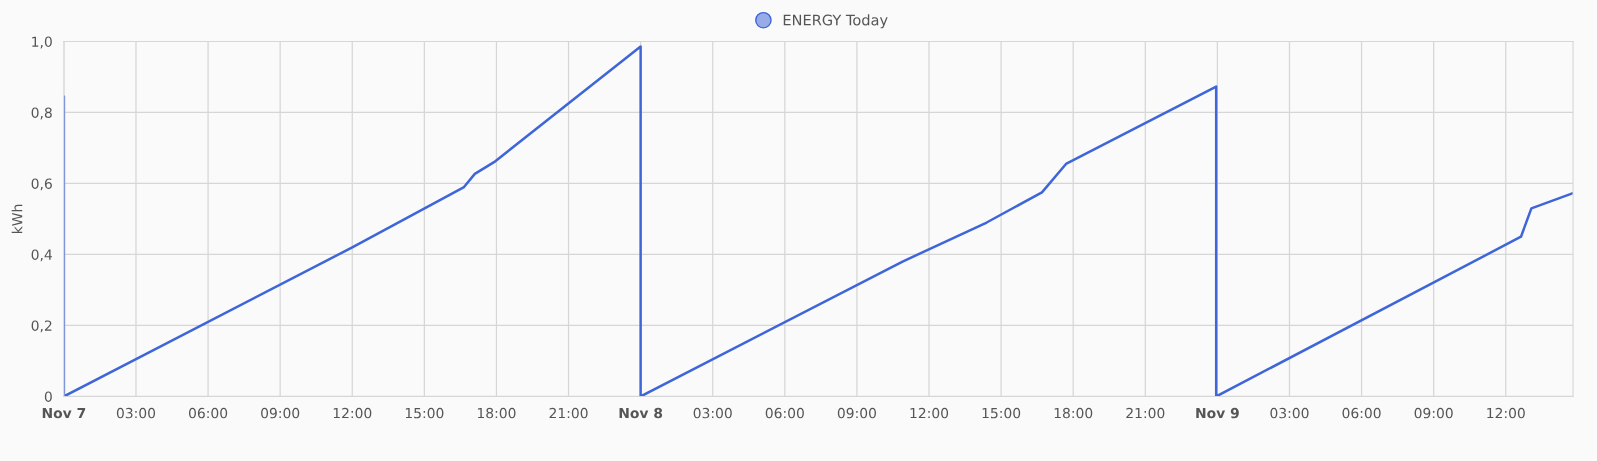 The height and width of the screenshot is (461, 1597). I want to click on x-tick-label: Nov 7, so click(64, 413).